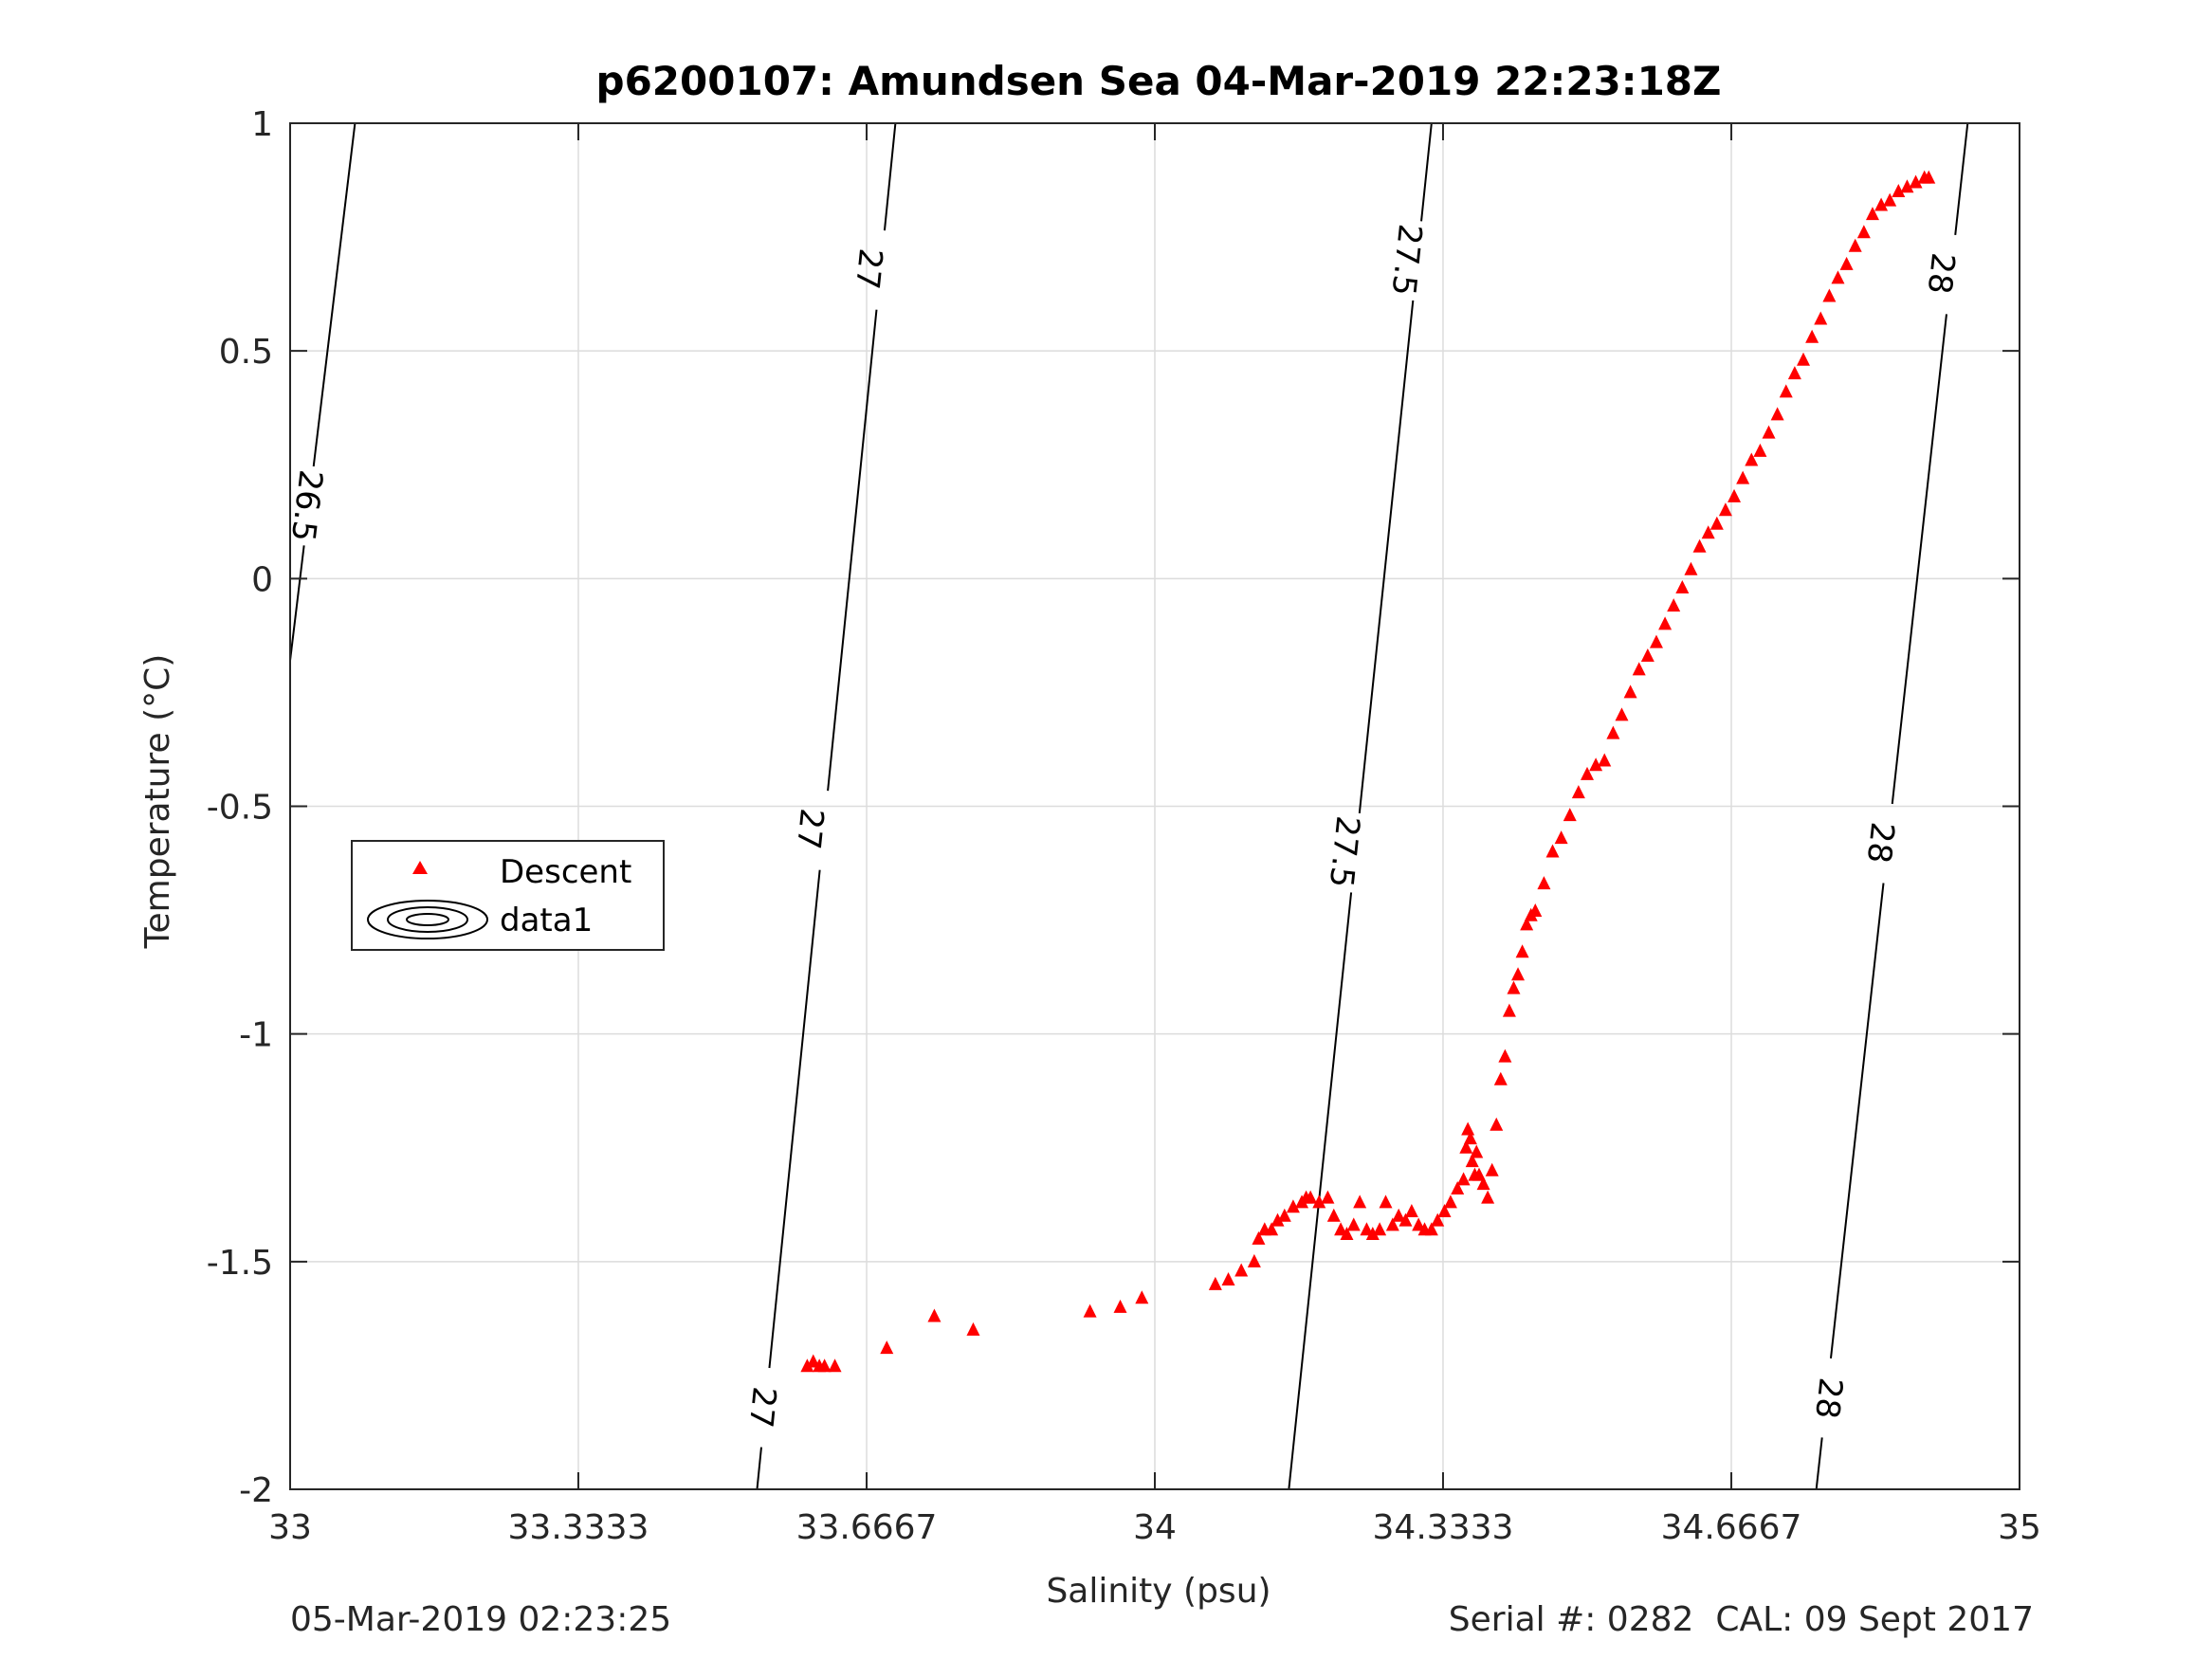 Image resolution: width=2212 pixels, height=1659 pixels. What do you see at coordinates (481, 1619) in the screenshot?
I see `footer-timestamp: 05-Mar-2019 02:23:25` at bounding box center [481, 1619].